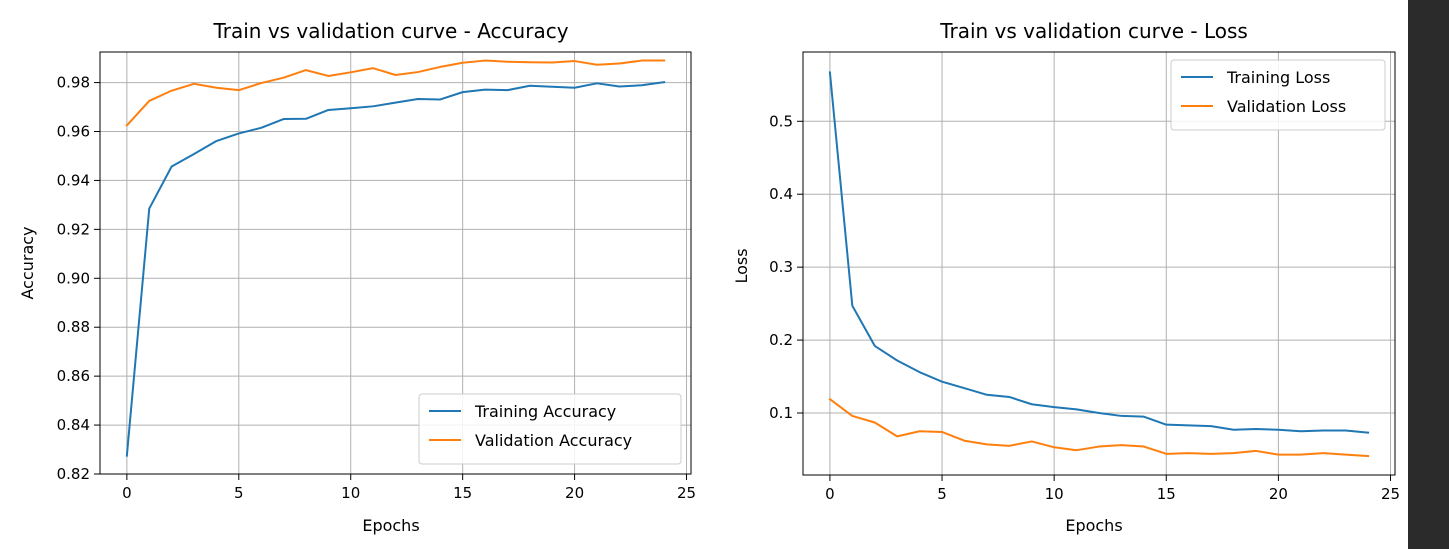 The width and height of the screenshot is (1449, 549). What do you see at coordinates (73, 132) in the screenshot?
I see `accuracy-y-tick-label: 0.96` at bounding box center [73, 132].